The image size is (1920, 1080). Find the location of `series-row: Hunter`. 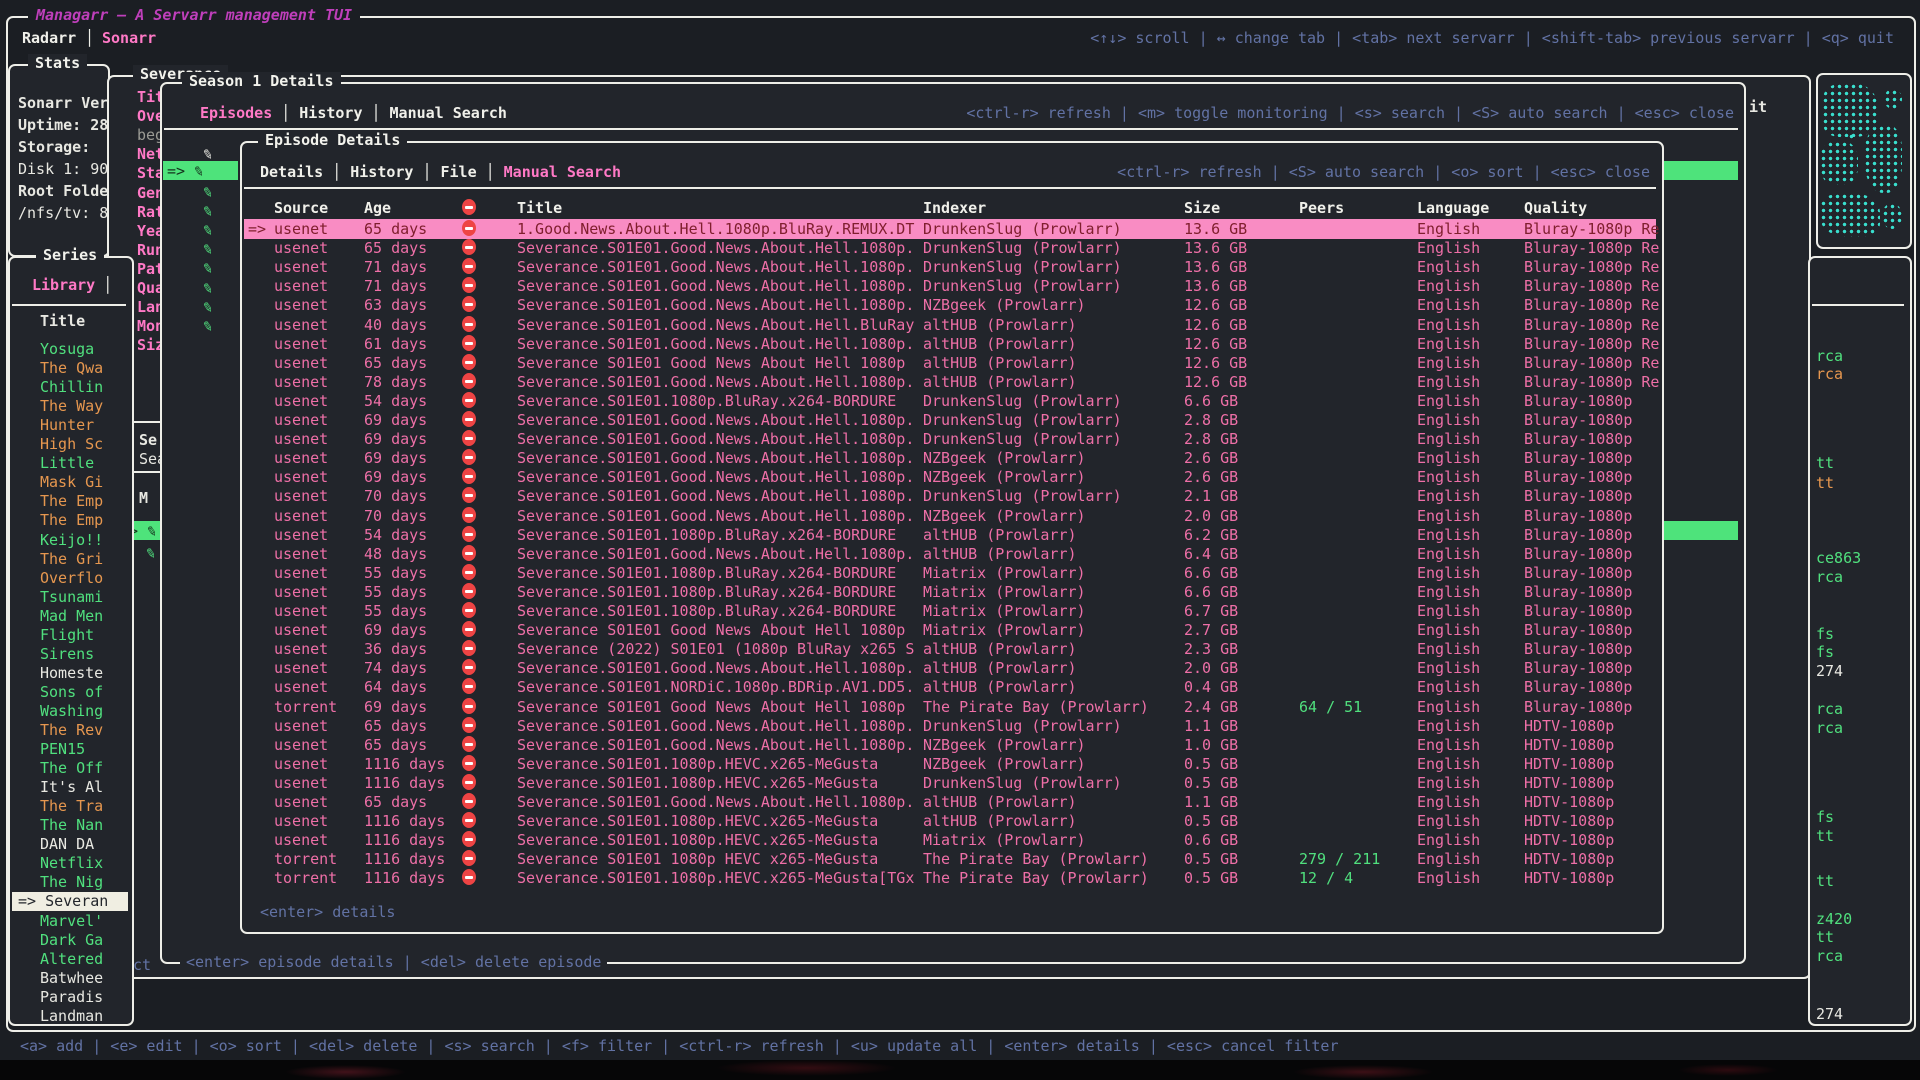

series-row: Hunter is located at coordinates (67, 425).